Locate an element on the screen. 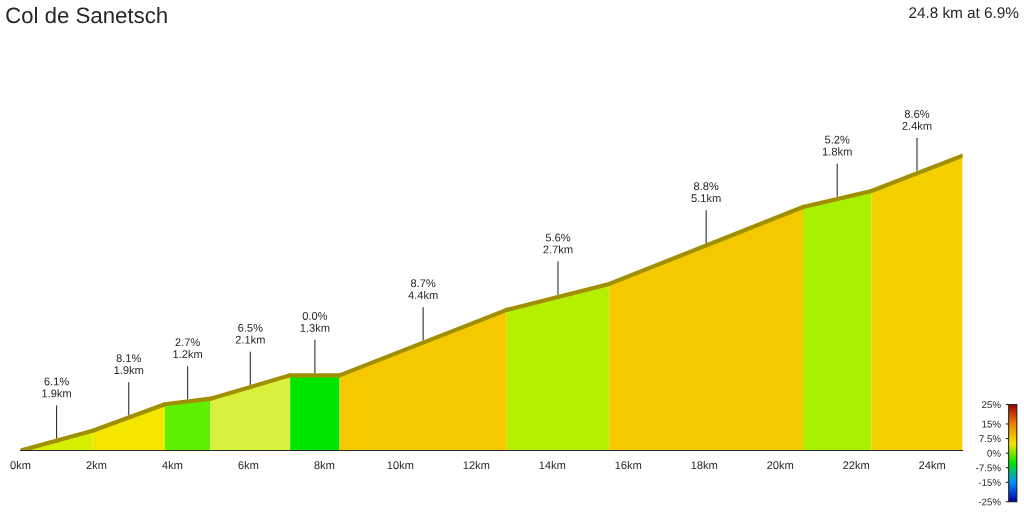  annotation: 5.2% 1.8km is located at coordinates (837, 145).